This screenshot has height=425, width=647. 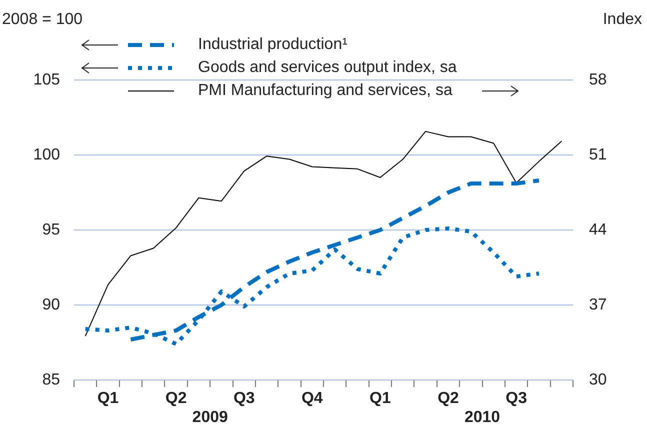 I want to click on y-tick-label: 85, so click(x=51, y=379).